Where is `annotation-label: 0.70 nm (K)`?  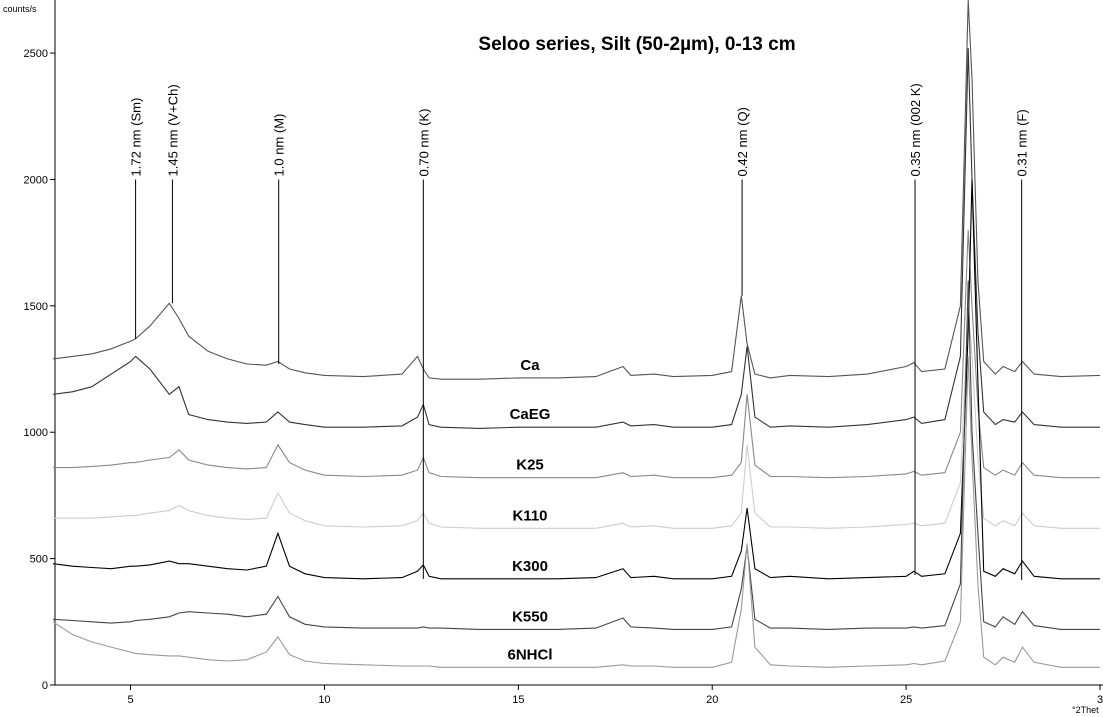
annotation-label: 0.70 nm (K) is located at coordinates (423, 143).